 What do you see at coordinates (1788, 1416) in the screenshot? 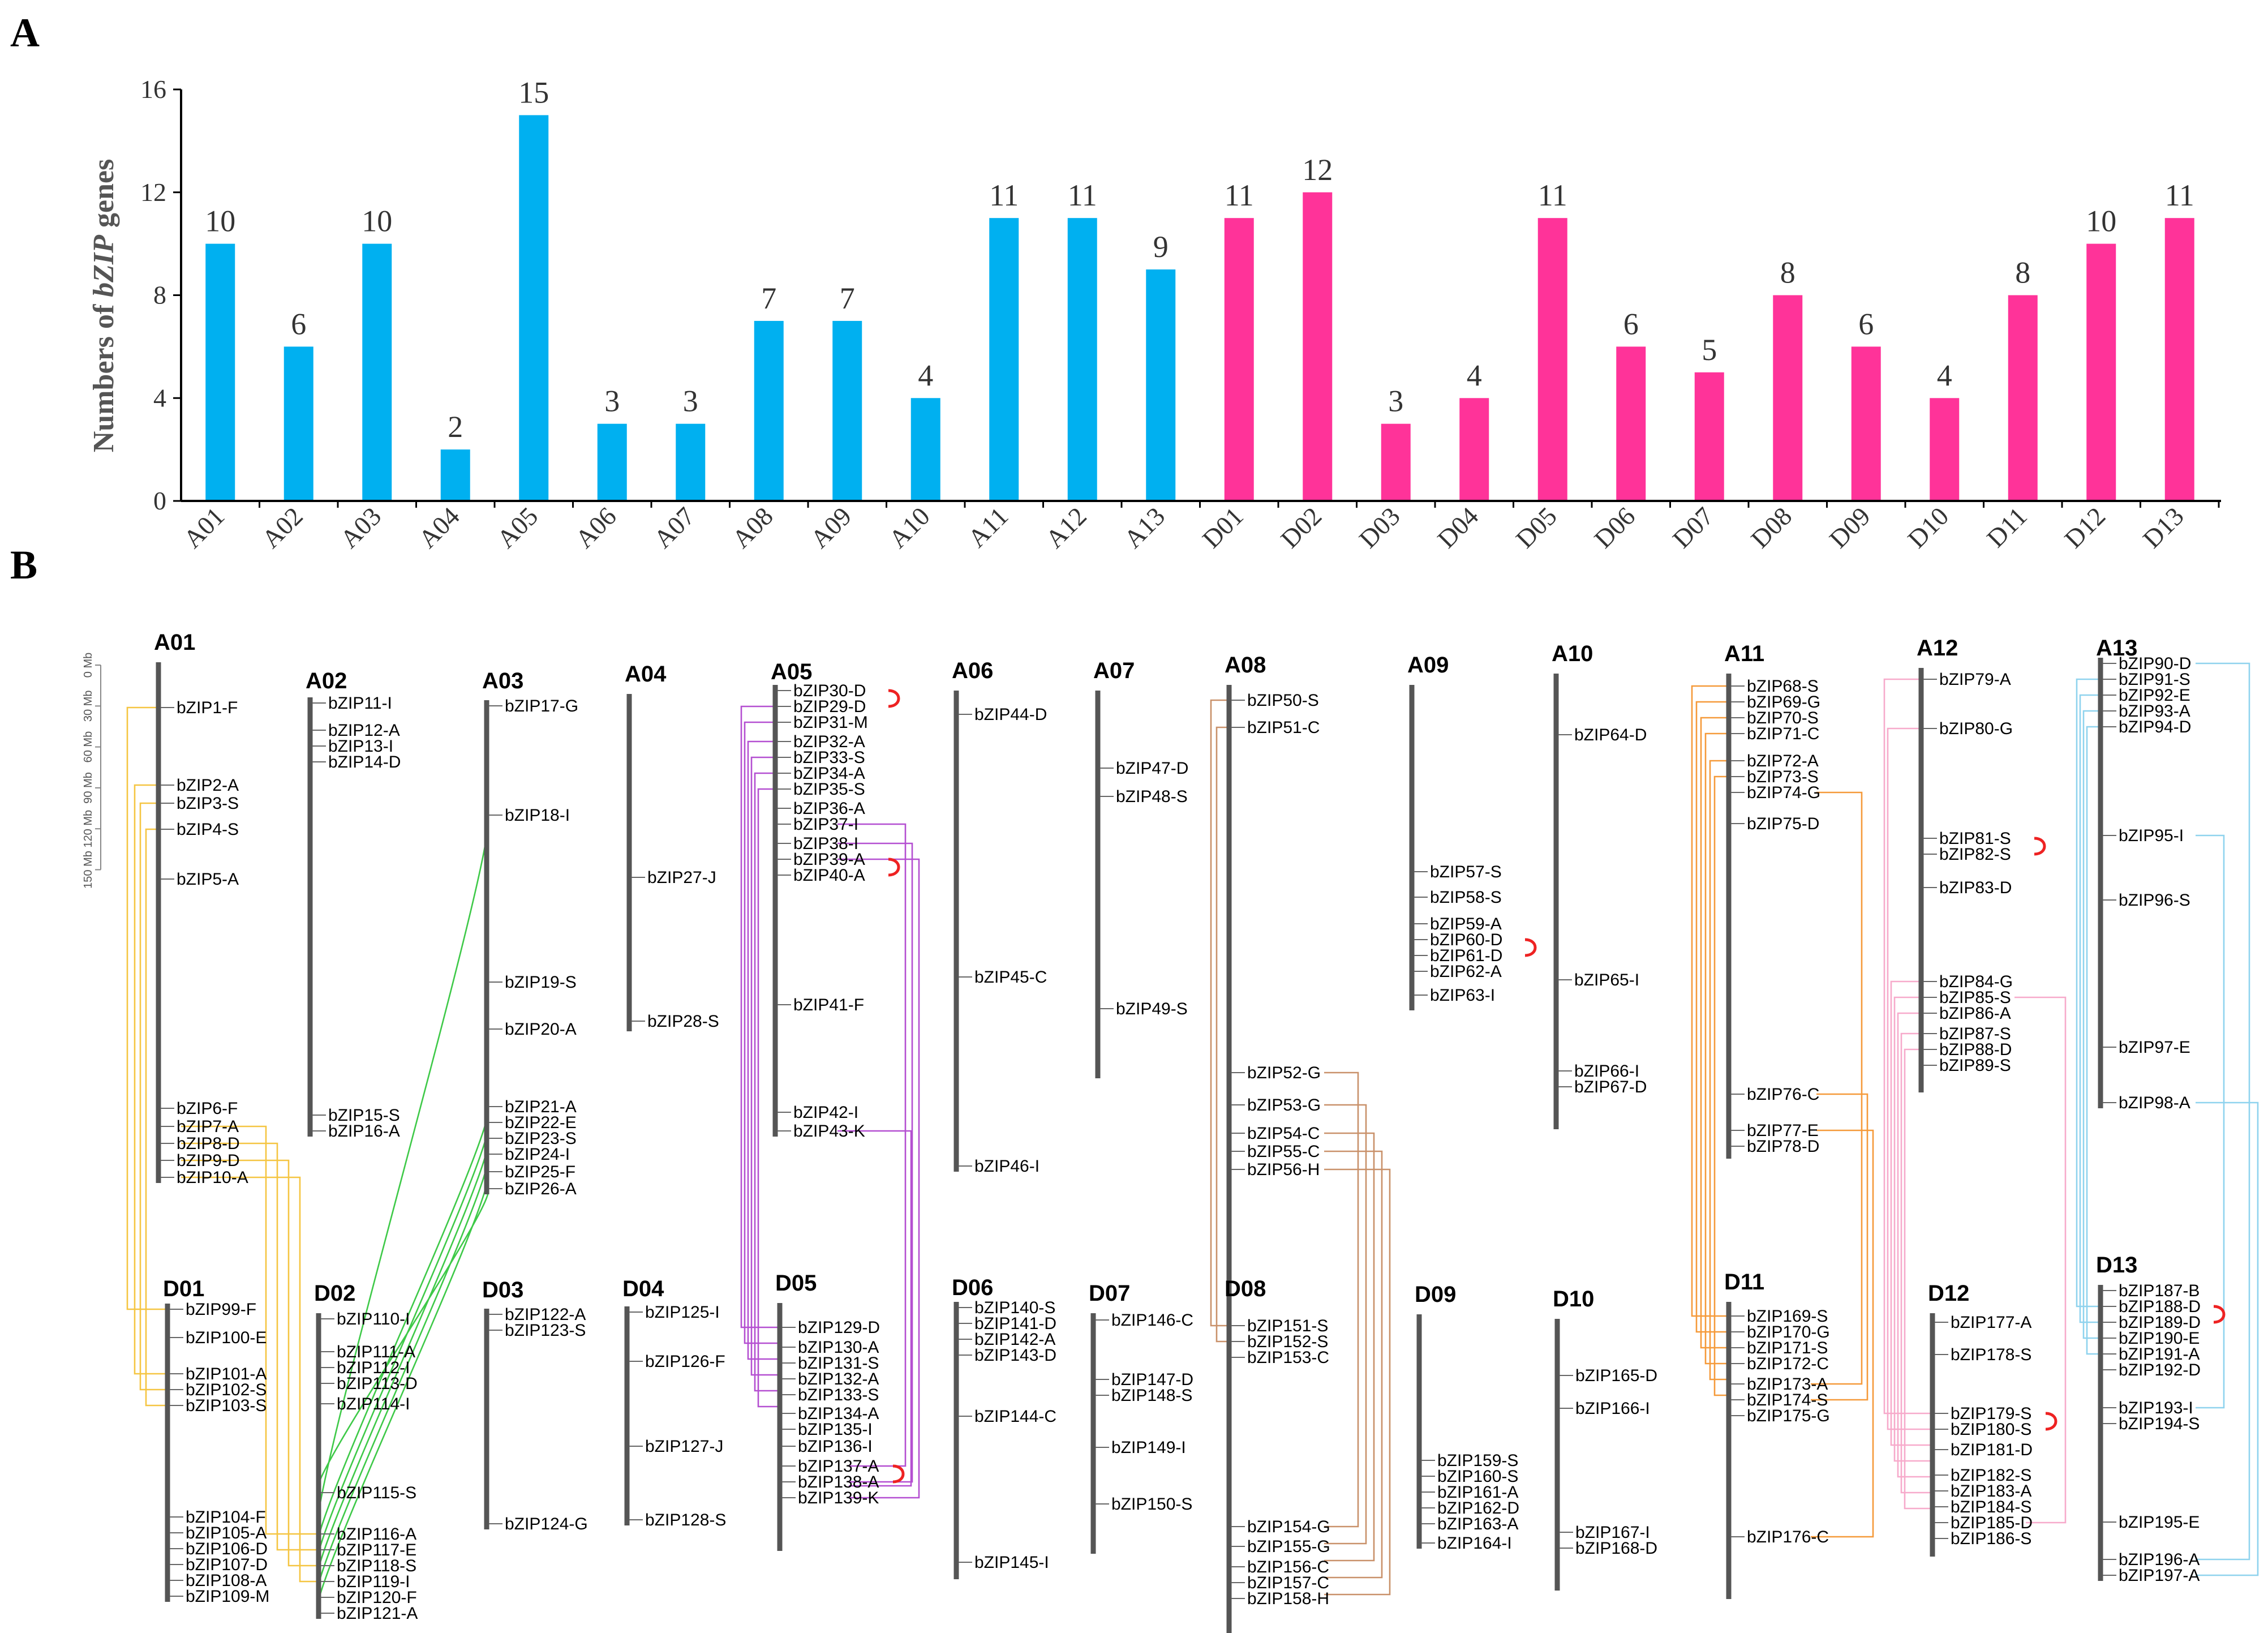
I see `gene-label: bZIP175-G` at bounding box center [1788, 1416].